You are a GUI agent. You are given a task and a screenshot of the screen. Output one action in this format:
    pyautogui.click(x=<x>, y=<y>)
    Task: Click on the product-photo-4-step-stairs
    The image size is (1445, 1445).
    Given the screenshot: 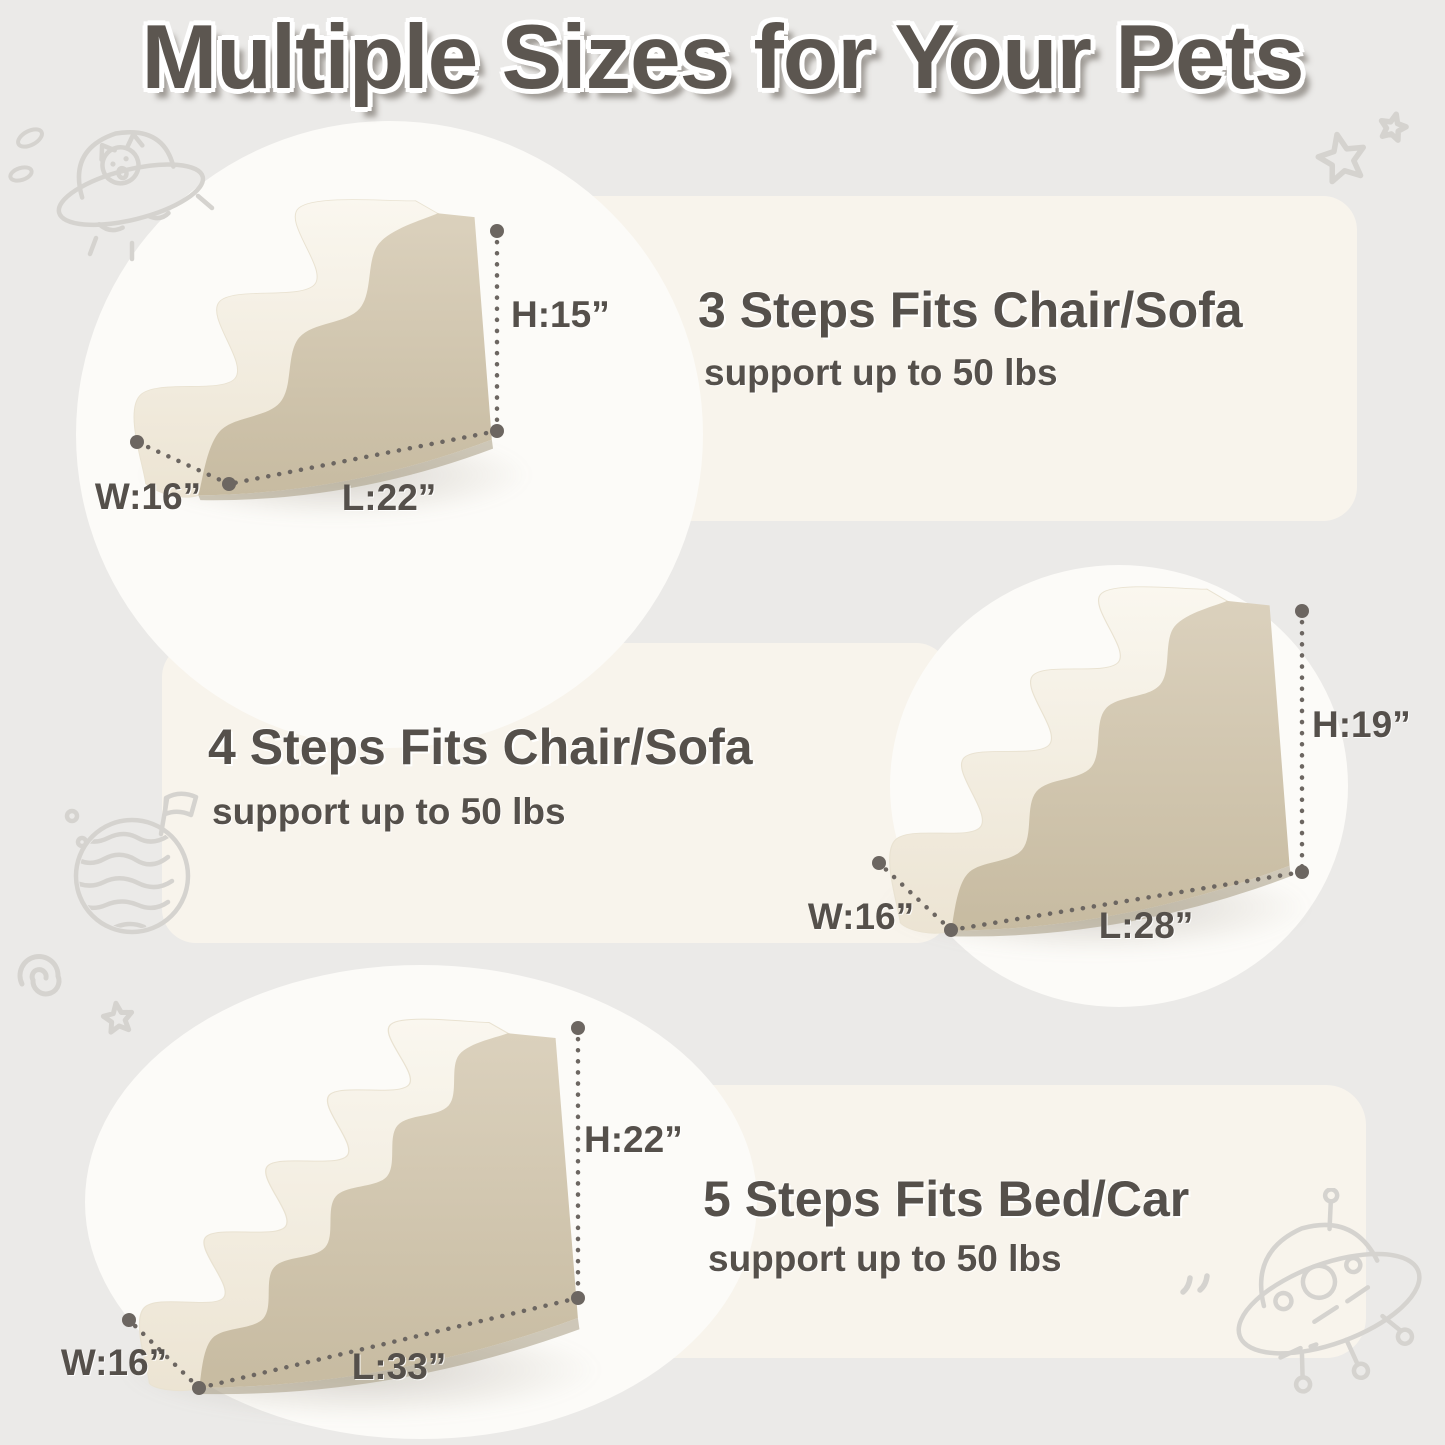 What is the action you would take?
    pyautogui.click(x=1090, y=761)
    